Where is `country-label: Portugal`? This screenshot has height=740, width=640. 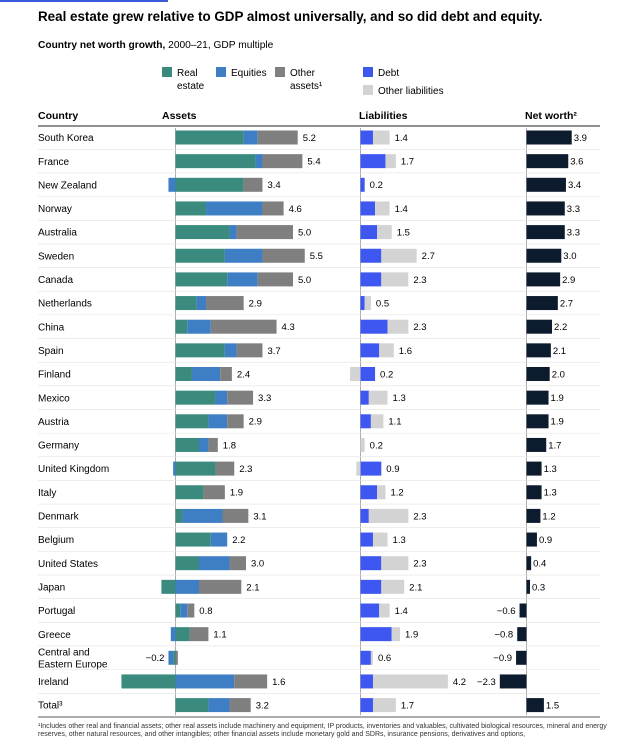 country-label: Portugal is located at coordinates (56, 611).